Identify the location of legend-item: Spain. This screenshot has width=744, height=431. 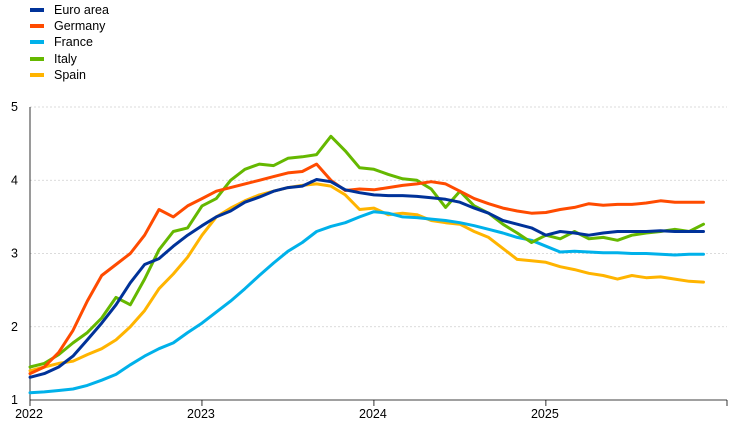
(69, 75).